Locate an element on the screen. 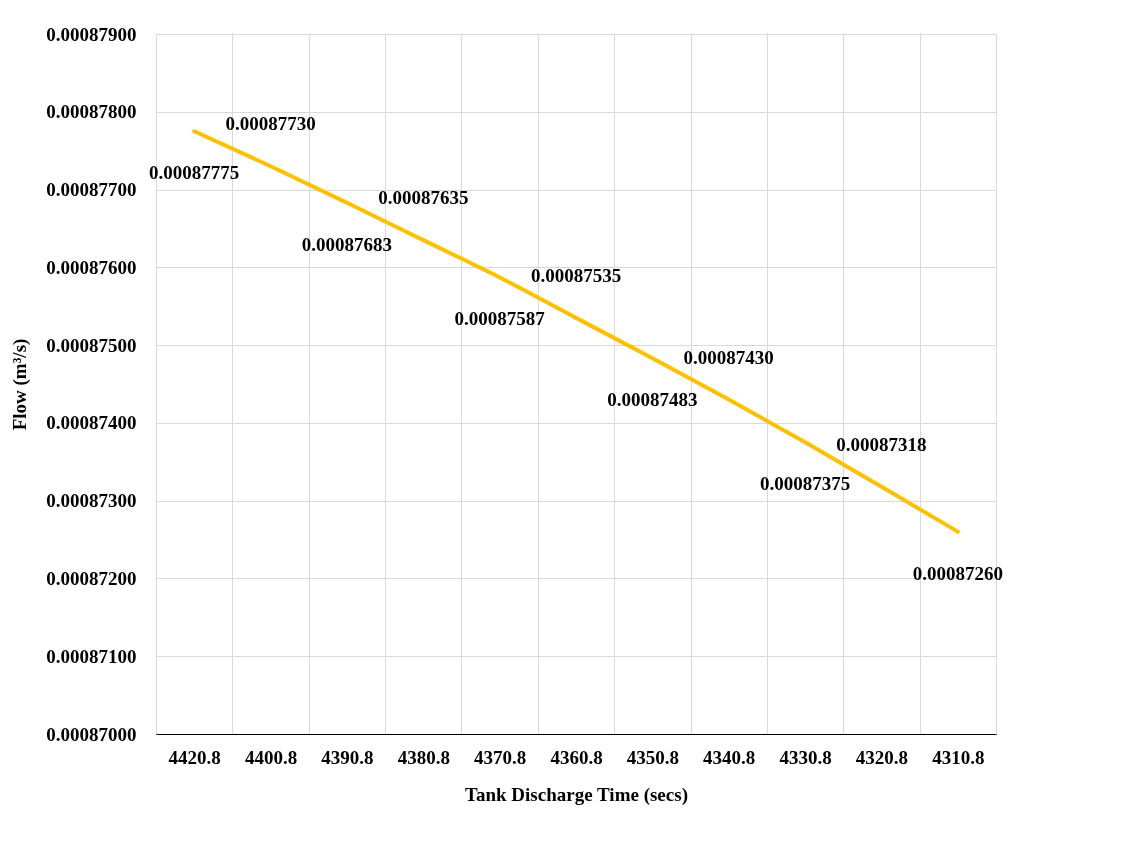 This screenshot has width=1125, height=852. data-label: 0.00087260 is located at coordinates (957, 573).